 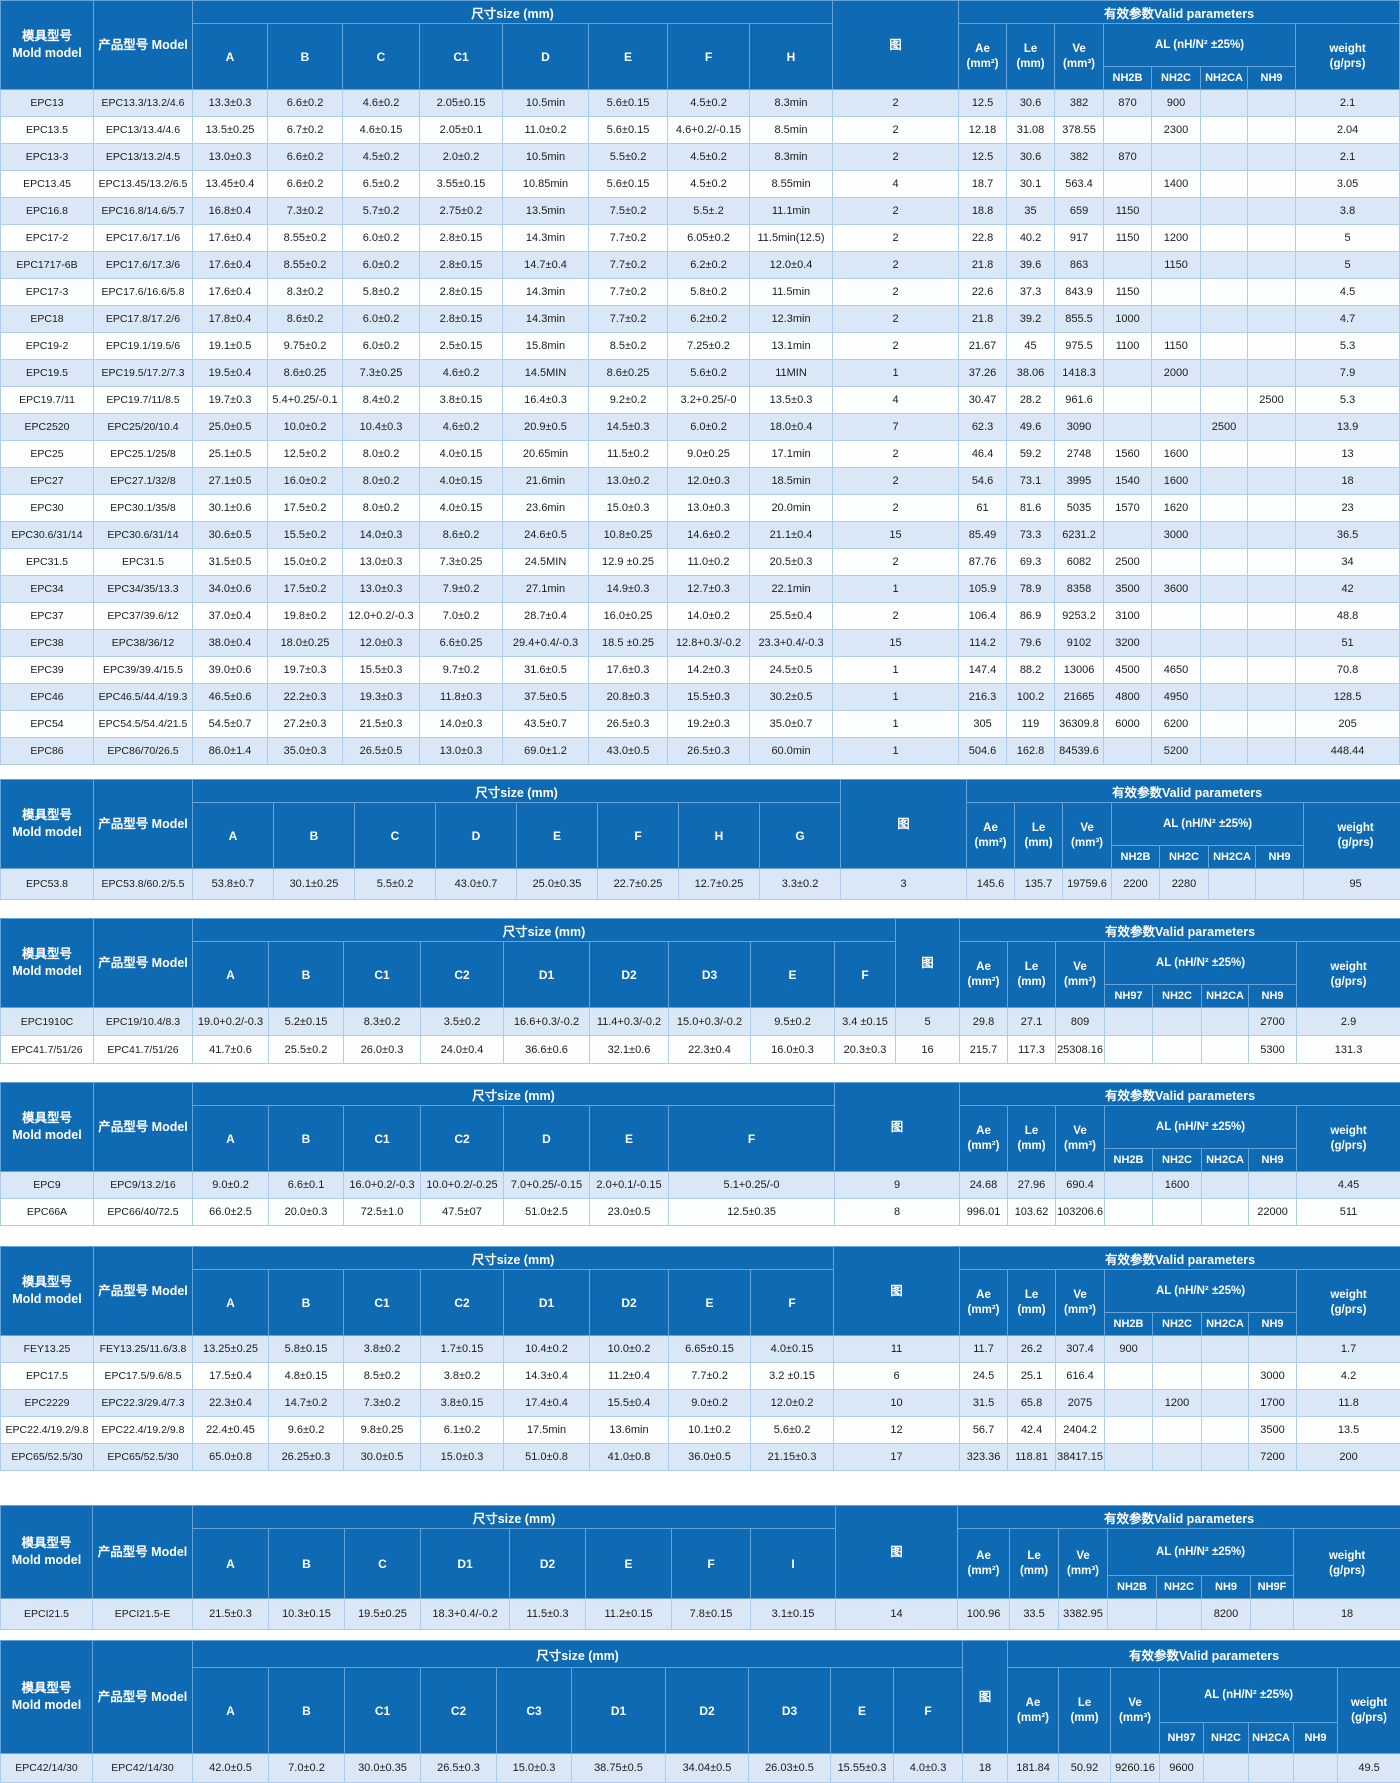 What do you see at coordinates (306, 1403) in the screenshot?
I see `dim-b-cell: 14.7±0.2` at bounding box center [306, 1403].